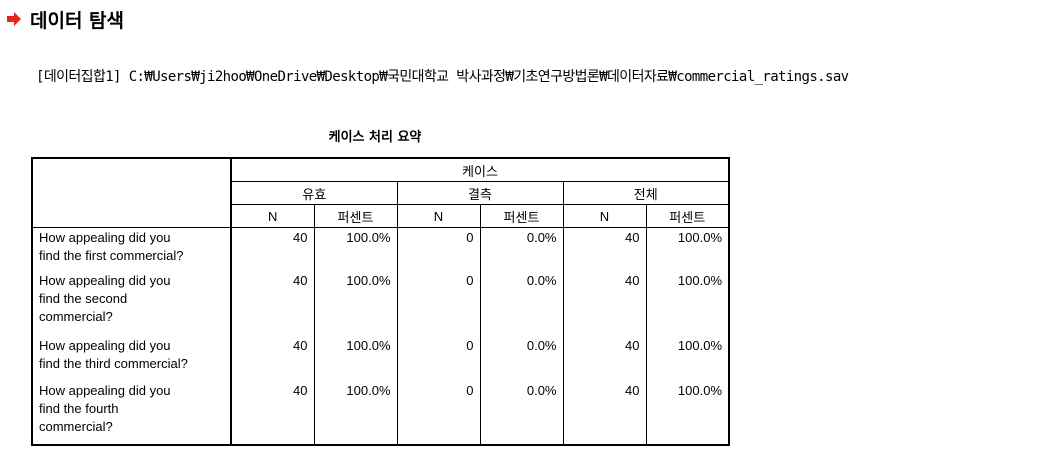  What do you see at coordinates (375, 137) in the screenshot?
I see `table-caption: 케이스 처리 요약` at bounding box center [375, 137].